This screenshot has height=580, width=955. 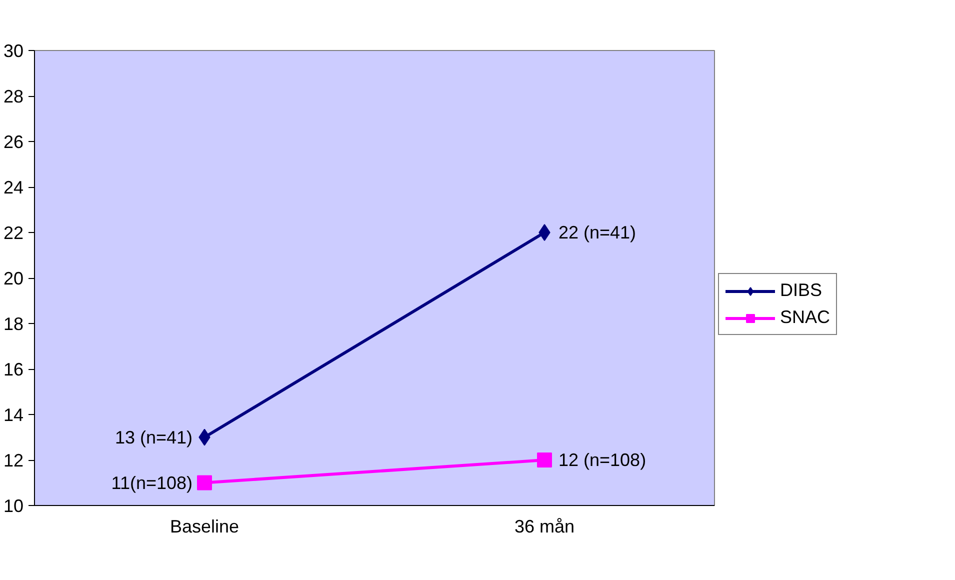 What do you see at coordinates (13, 233) in the screenshot?
I see `y-tick-label: 22` at bounding box center [13, 233].